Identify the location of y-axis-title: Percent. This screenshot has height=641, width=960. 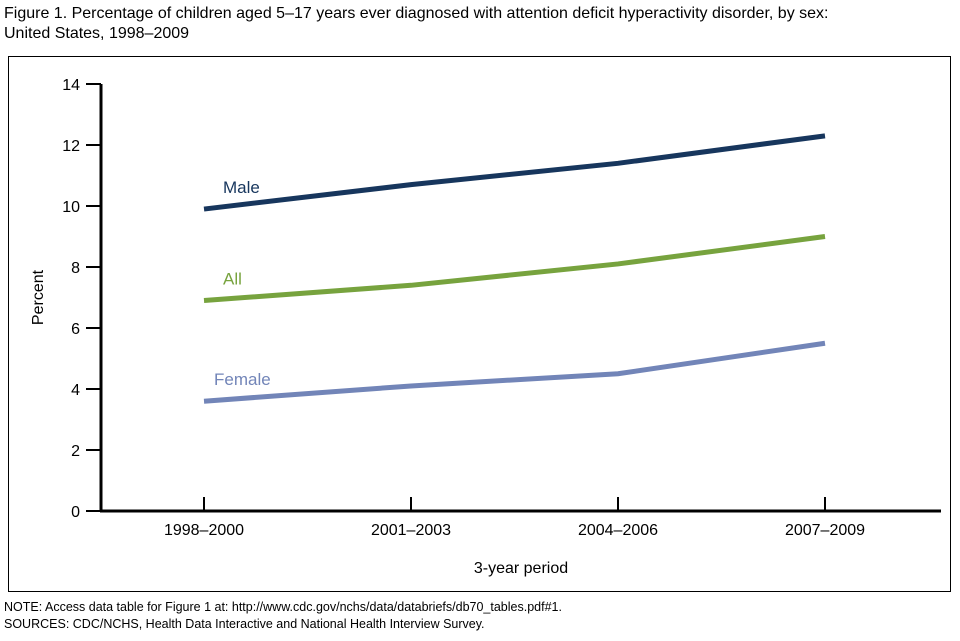
(38, 297).